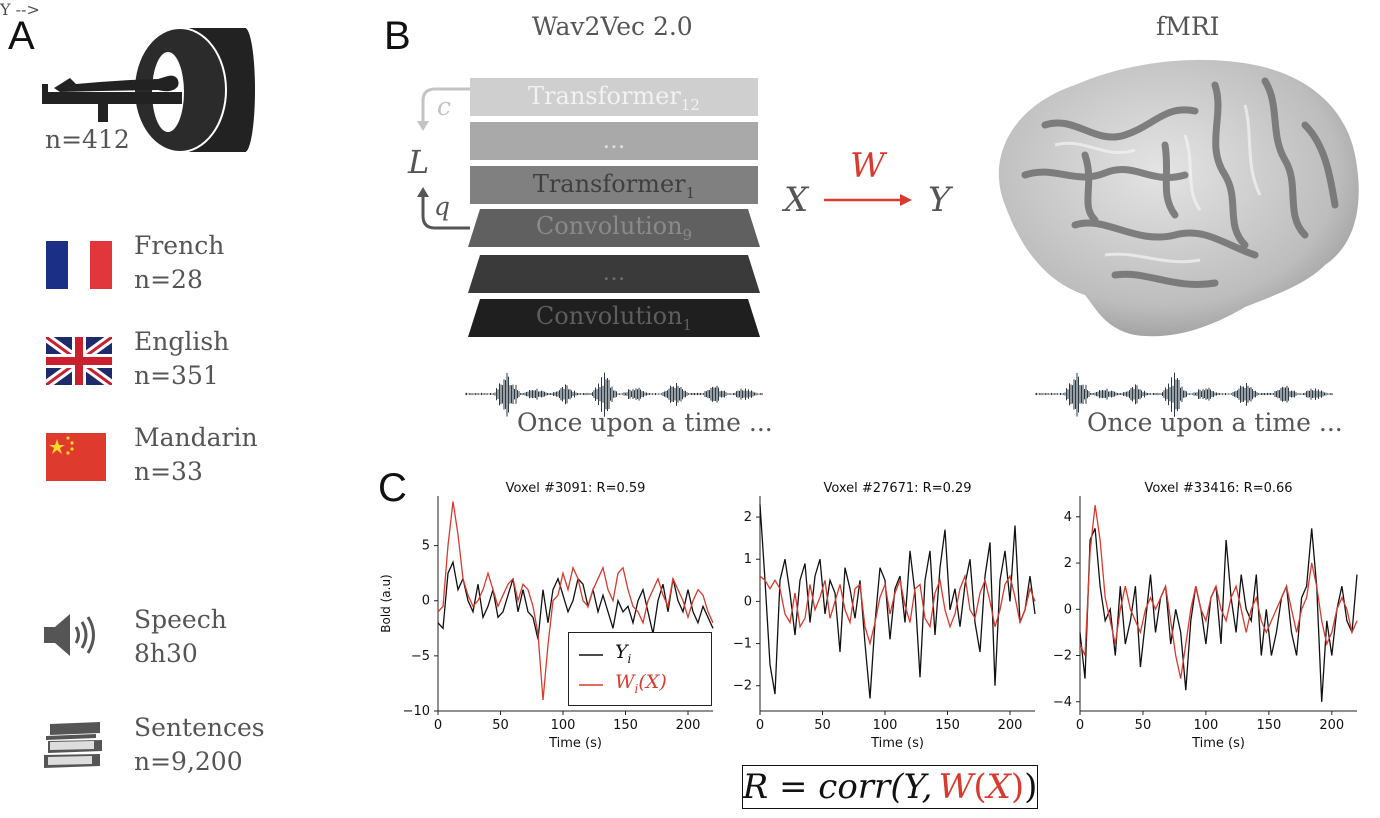  I want to click on layer-transformer-12: Transformer12, so click(614, 97).